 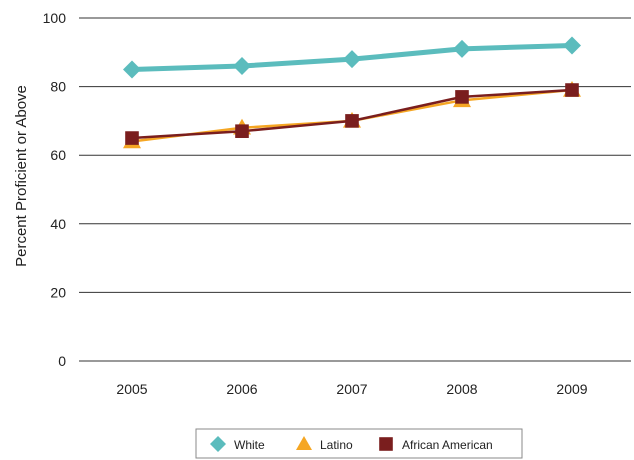 I want to click on legend-item: African American, so click(x=436, y=444).